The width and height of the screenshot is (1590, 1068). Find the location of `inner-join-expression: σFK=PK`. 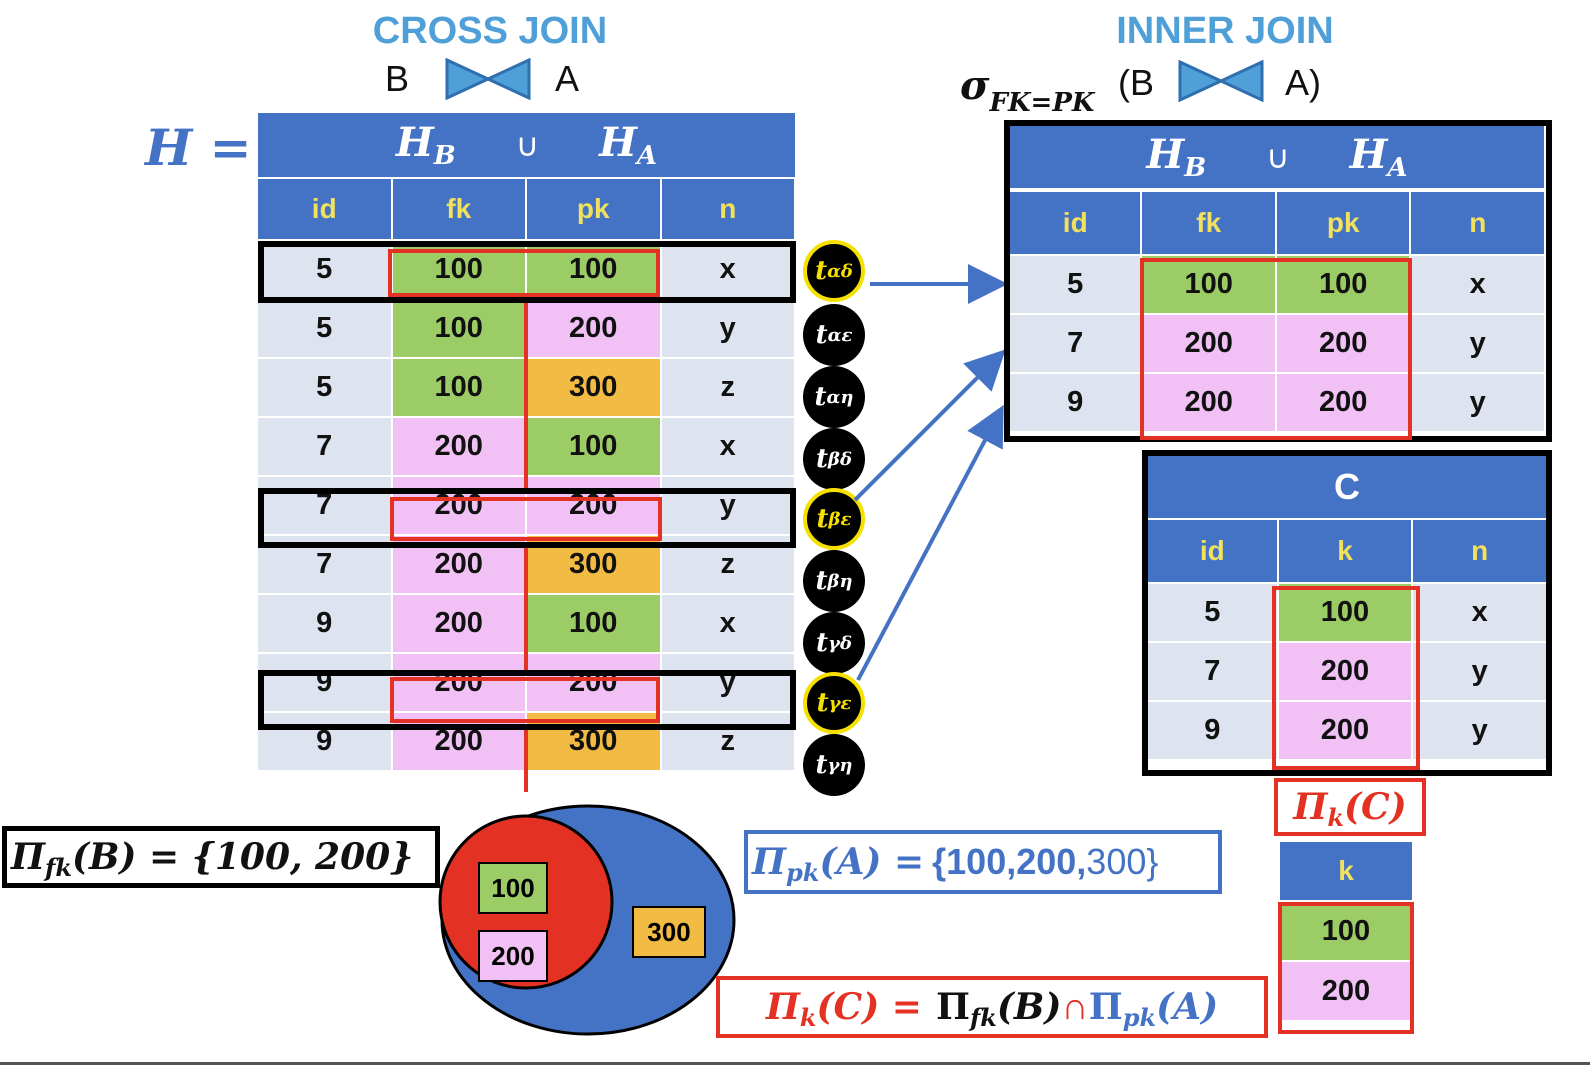

inner-join-expression: σFK=PK is located at coordinates (1027, 90).